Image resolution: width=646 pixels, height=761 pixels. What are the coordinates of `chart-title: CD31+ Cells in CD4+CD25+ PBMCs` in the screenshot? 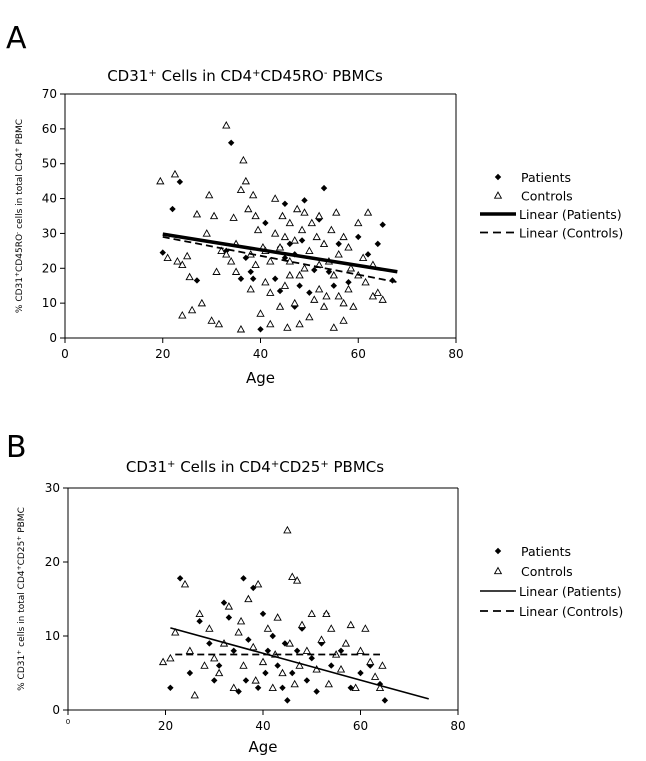 It's located at (255, 467).